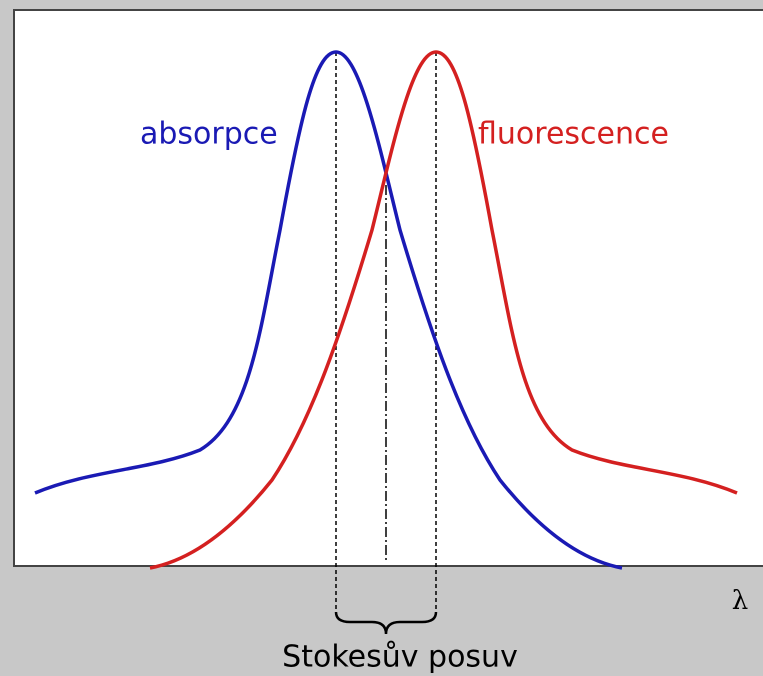 The height and width of the screenshot is (676, 763). Describe the element at coordinates (740, 601) in the screenshot. I see `axis-label: λ` at that location.